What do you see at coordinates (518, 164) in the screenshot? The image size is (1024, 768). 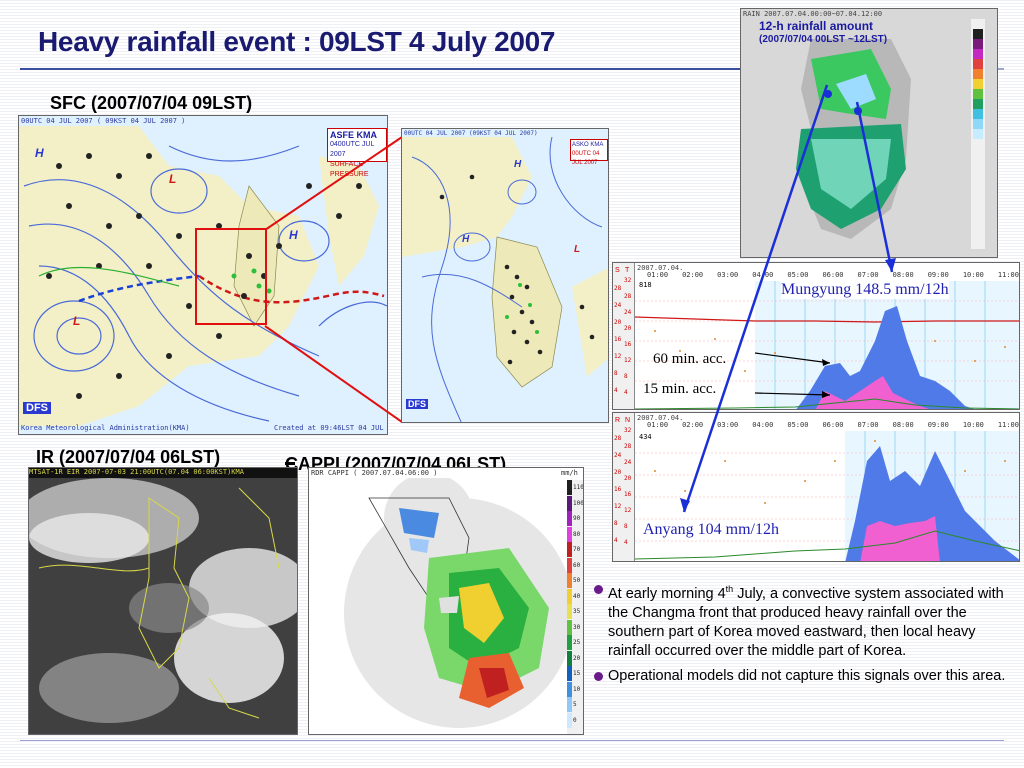 I see `zoom-high-1: H` at bounding box center [518, 164].